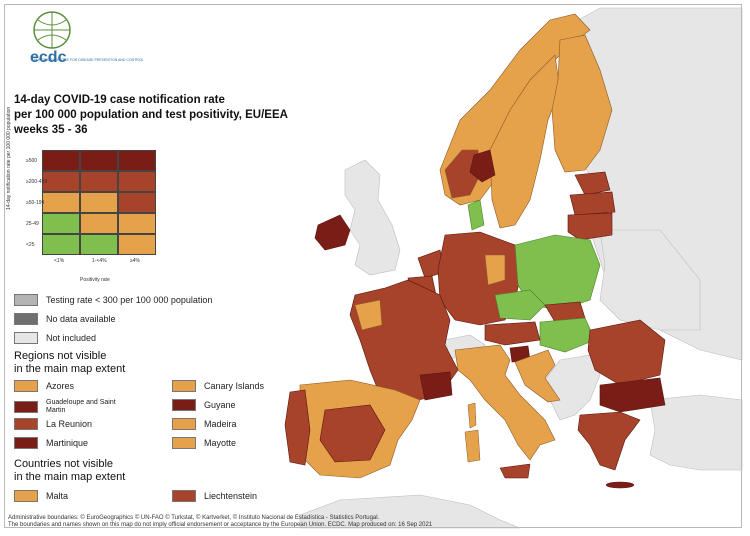 The height and width of the screenshot is (536, 750). What do you see at coordinates (26, 319) in the screenshot?
I see `swatch-no-data` at bounding box center [26, 319].